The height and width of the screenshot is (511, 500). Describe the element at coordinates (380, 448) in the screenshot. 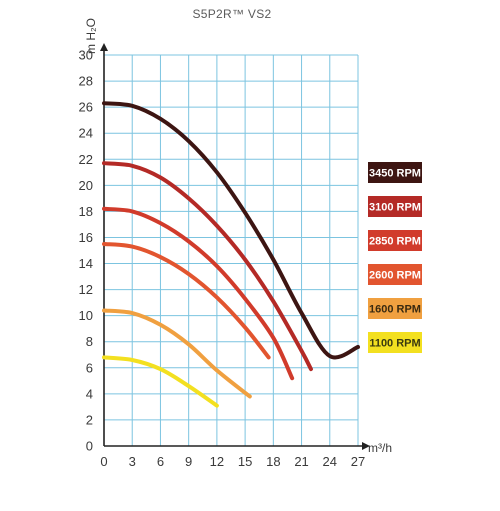

I see `x-axis-label: m³/h` at that location.